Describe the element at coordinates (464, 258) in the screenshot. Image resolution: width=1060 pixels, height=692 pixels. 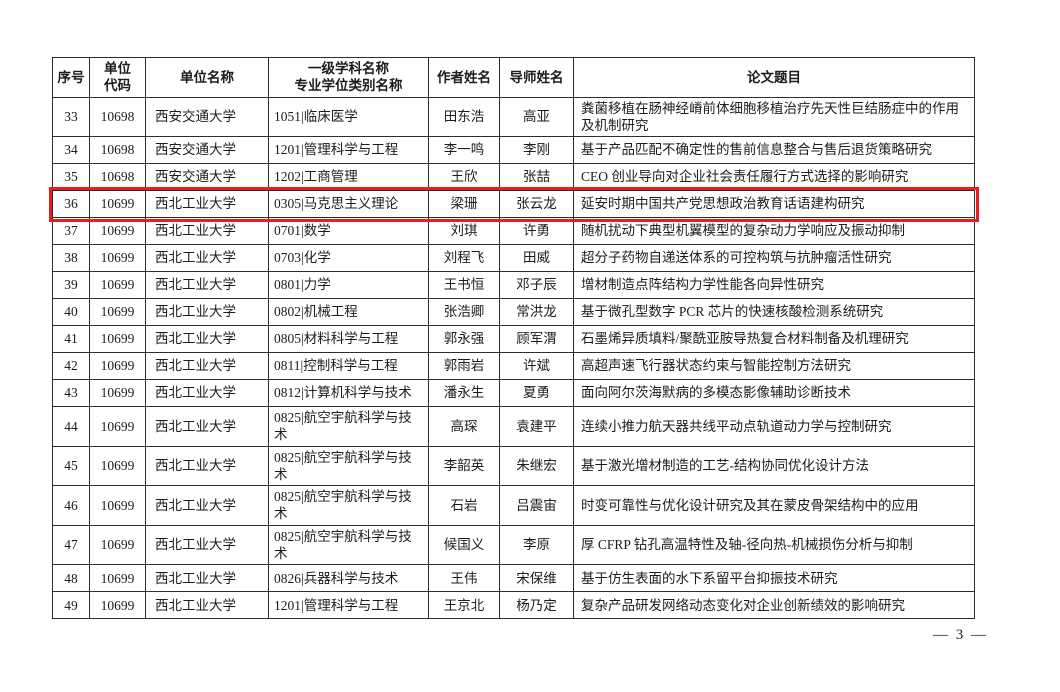
I see `cell-author: 刘程飞` at that location.